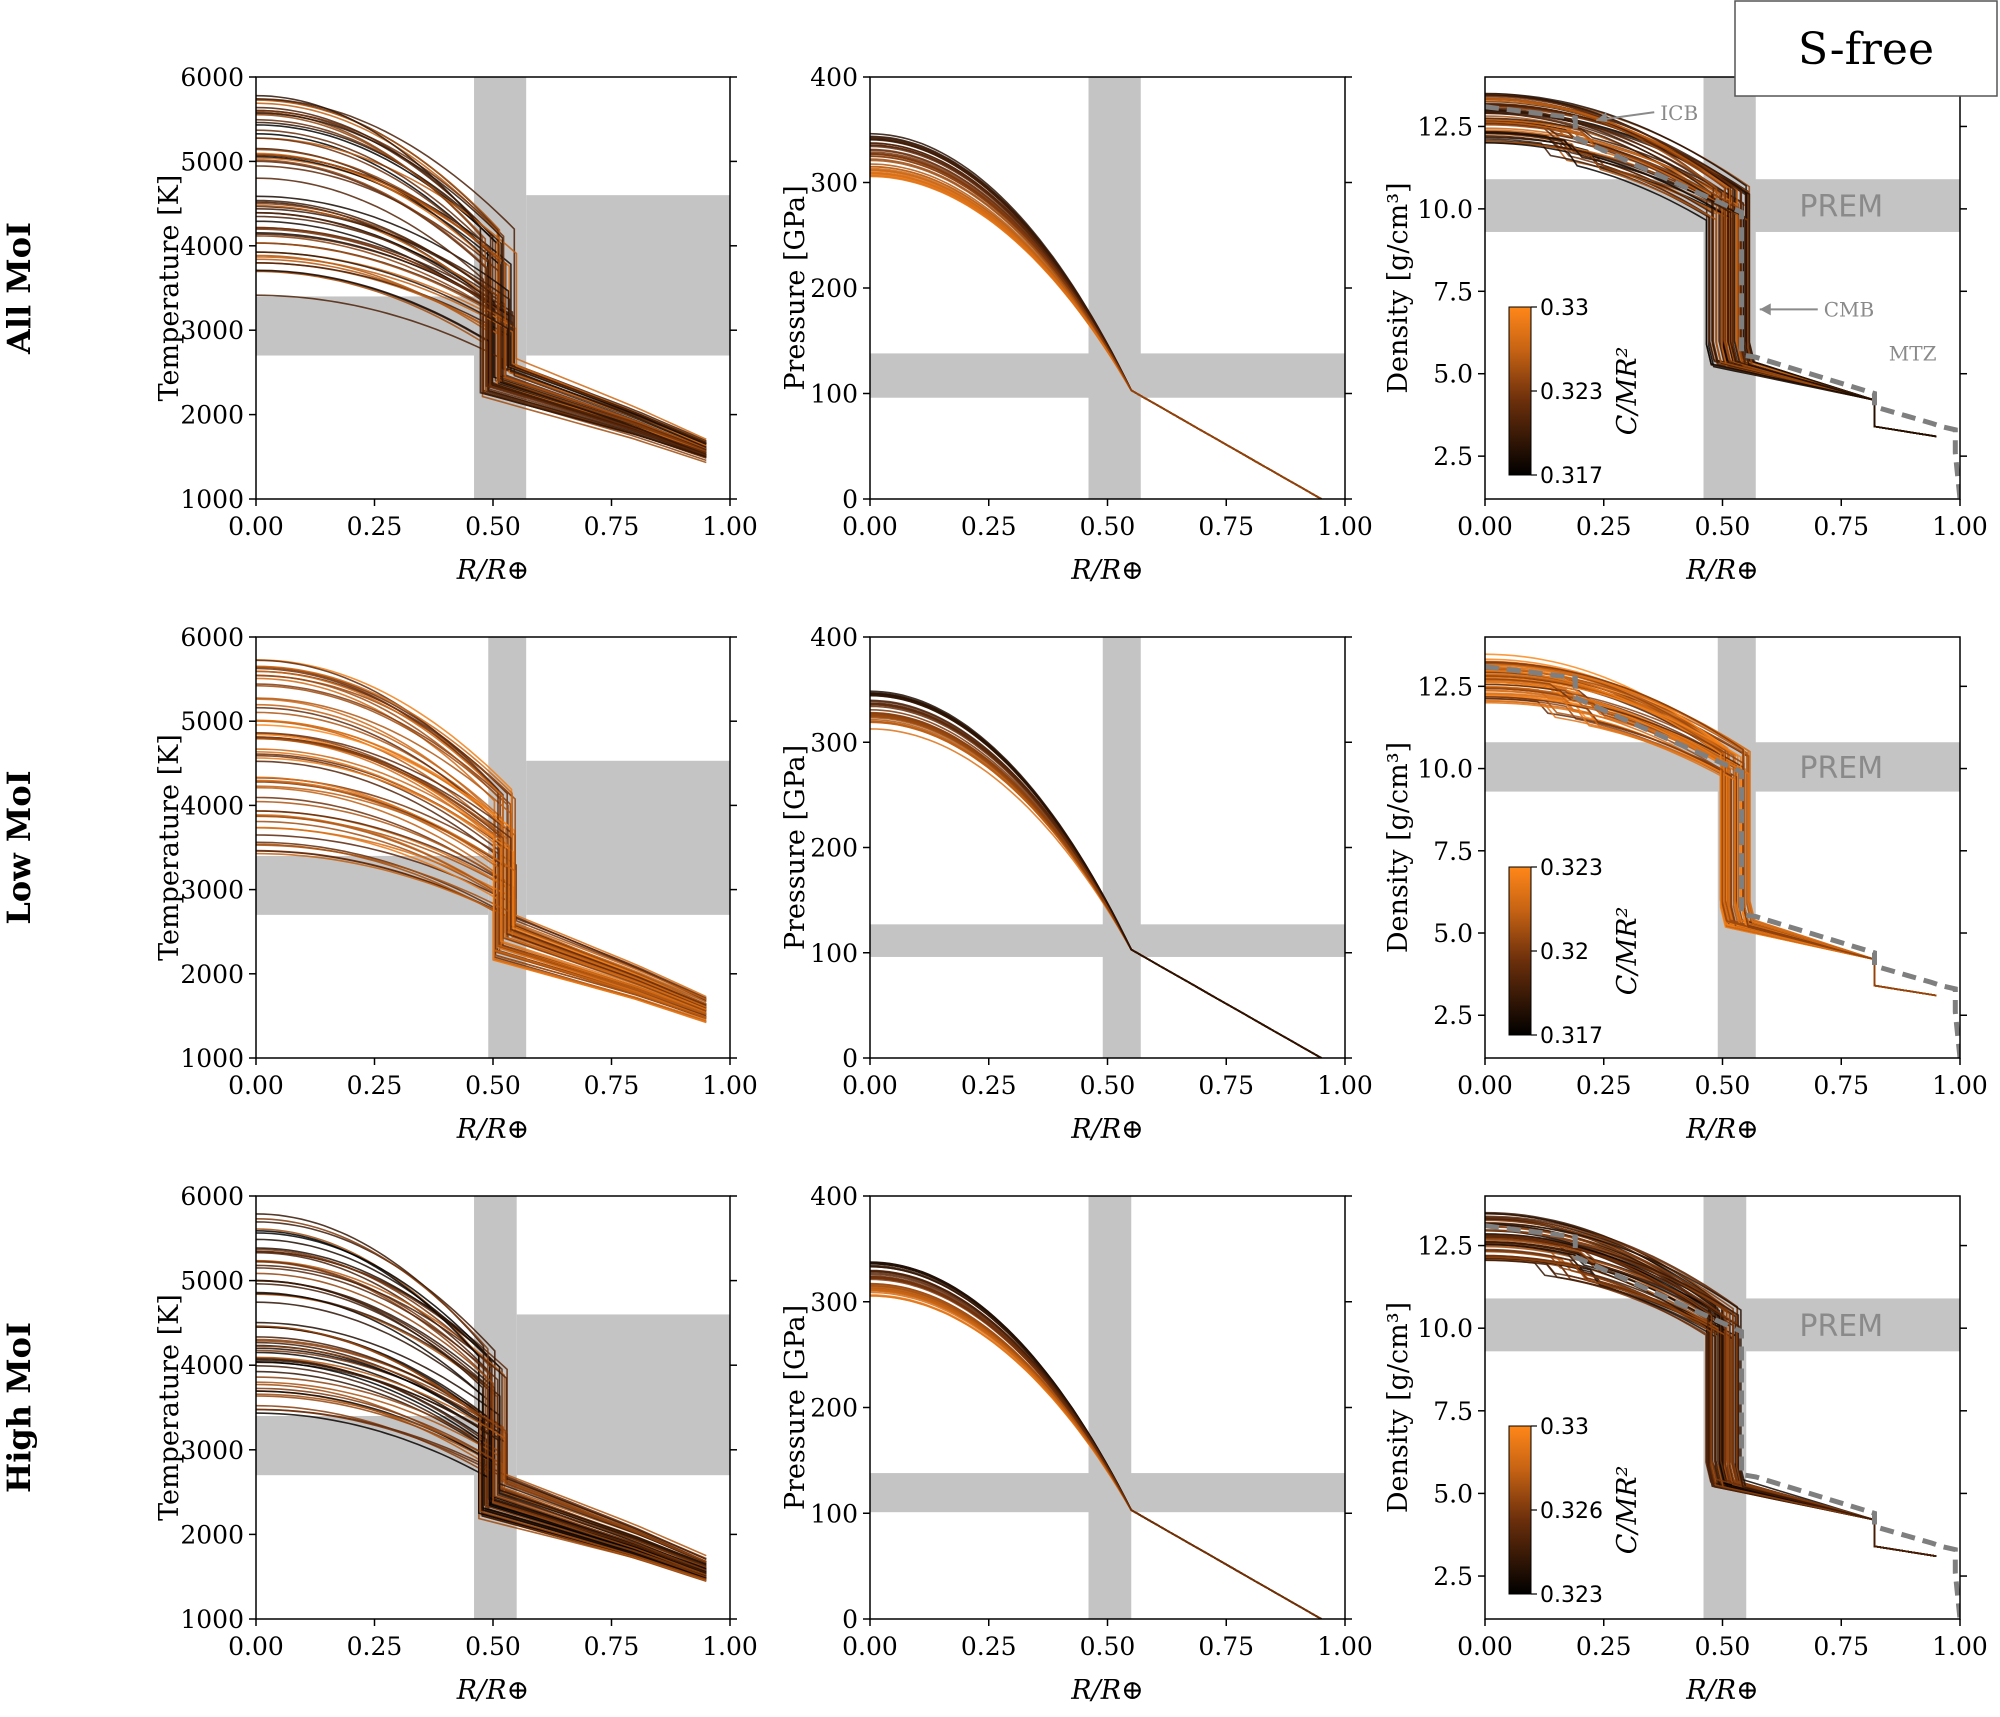 This screenshot has height=1717, width=2000. Describe the element at coordinates (212, 330) in the screenshot. I see `y-tick-label: 3000` at that location.